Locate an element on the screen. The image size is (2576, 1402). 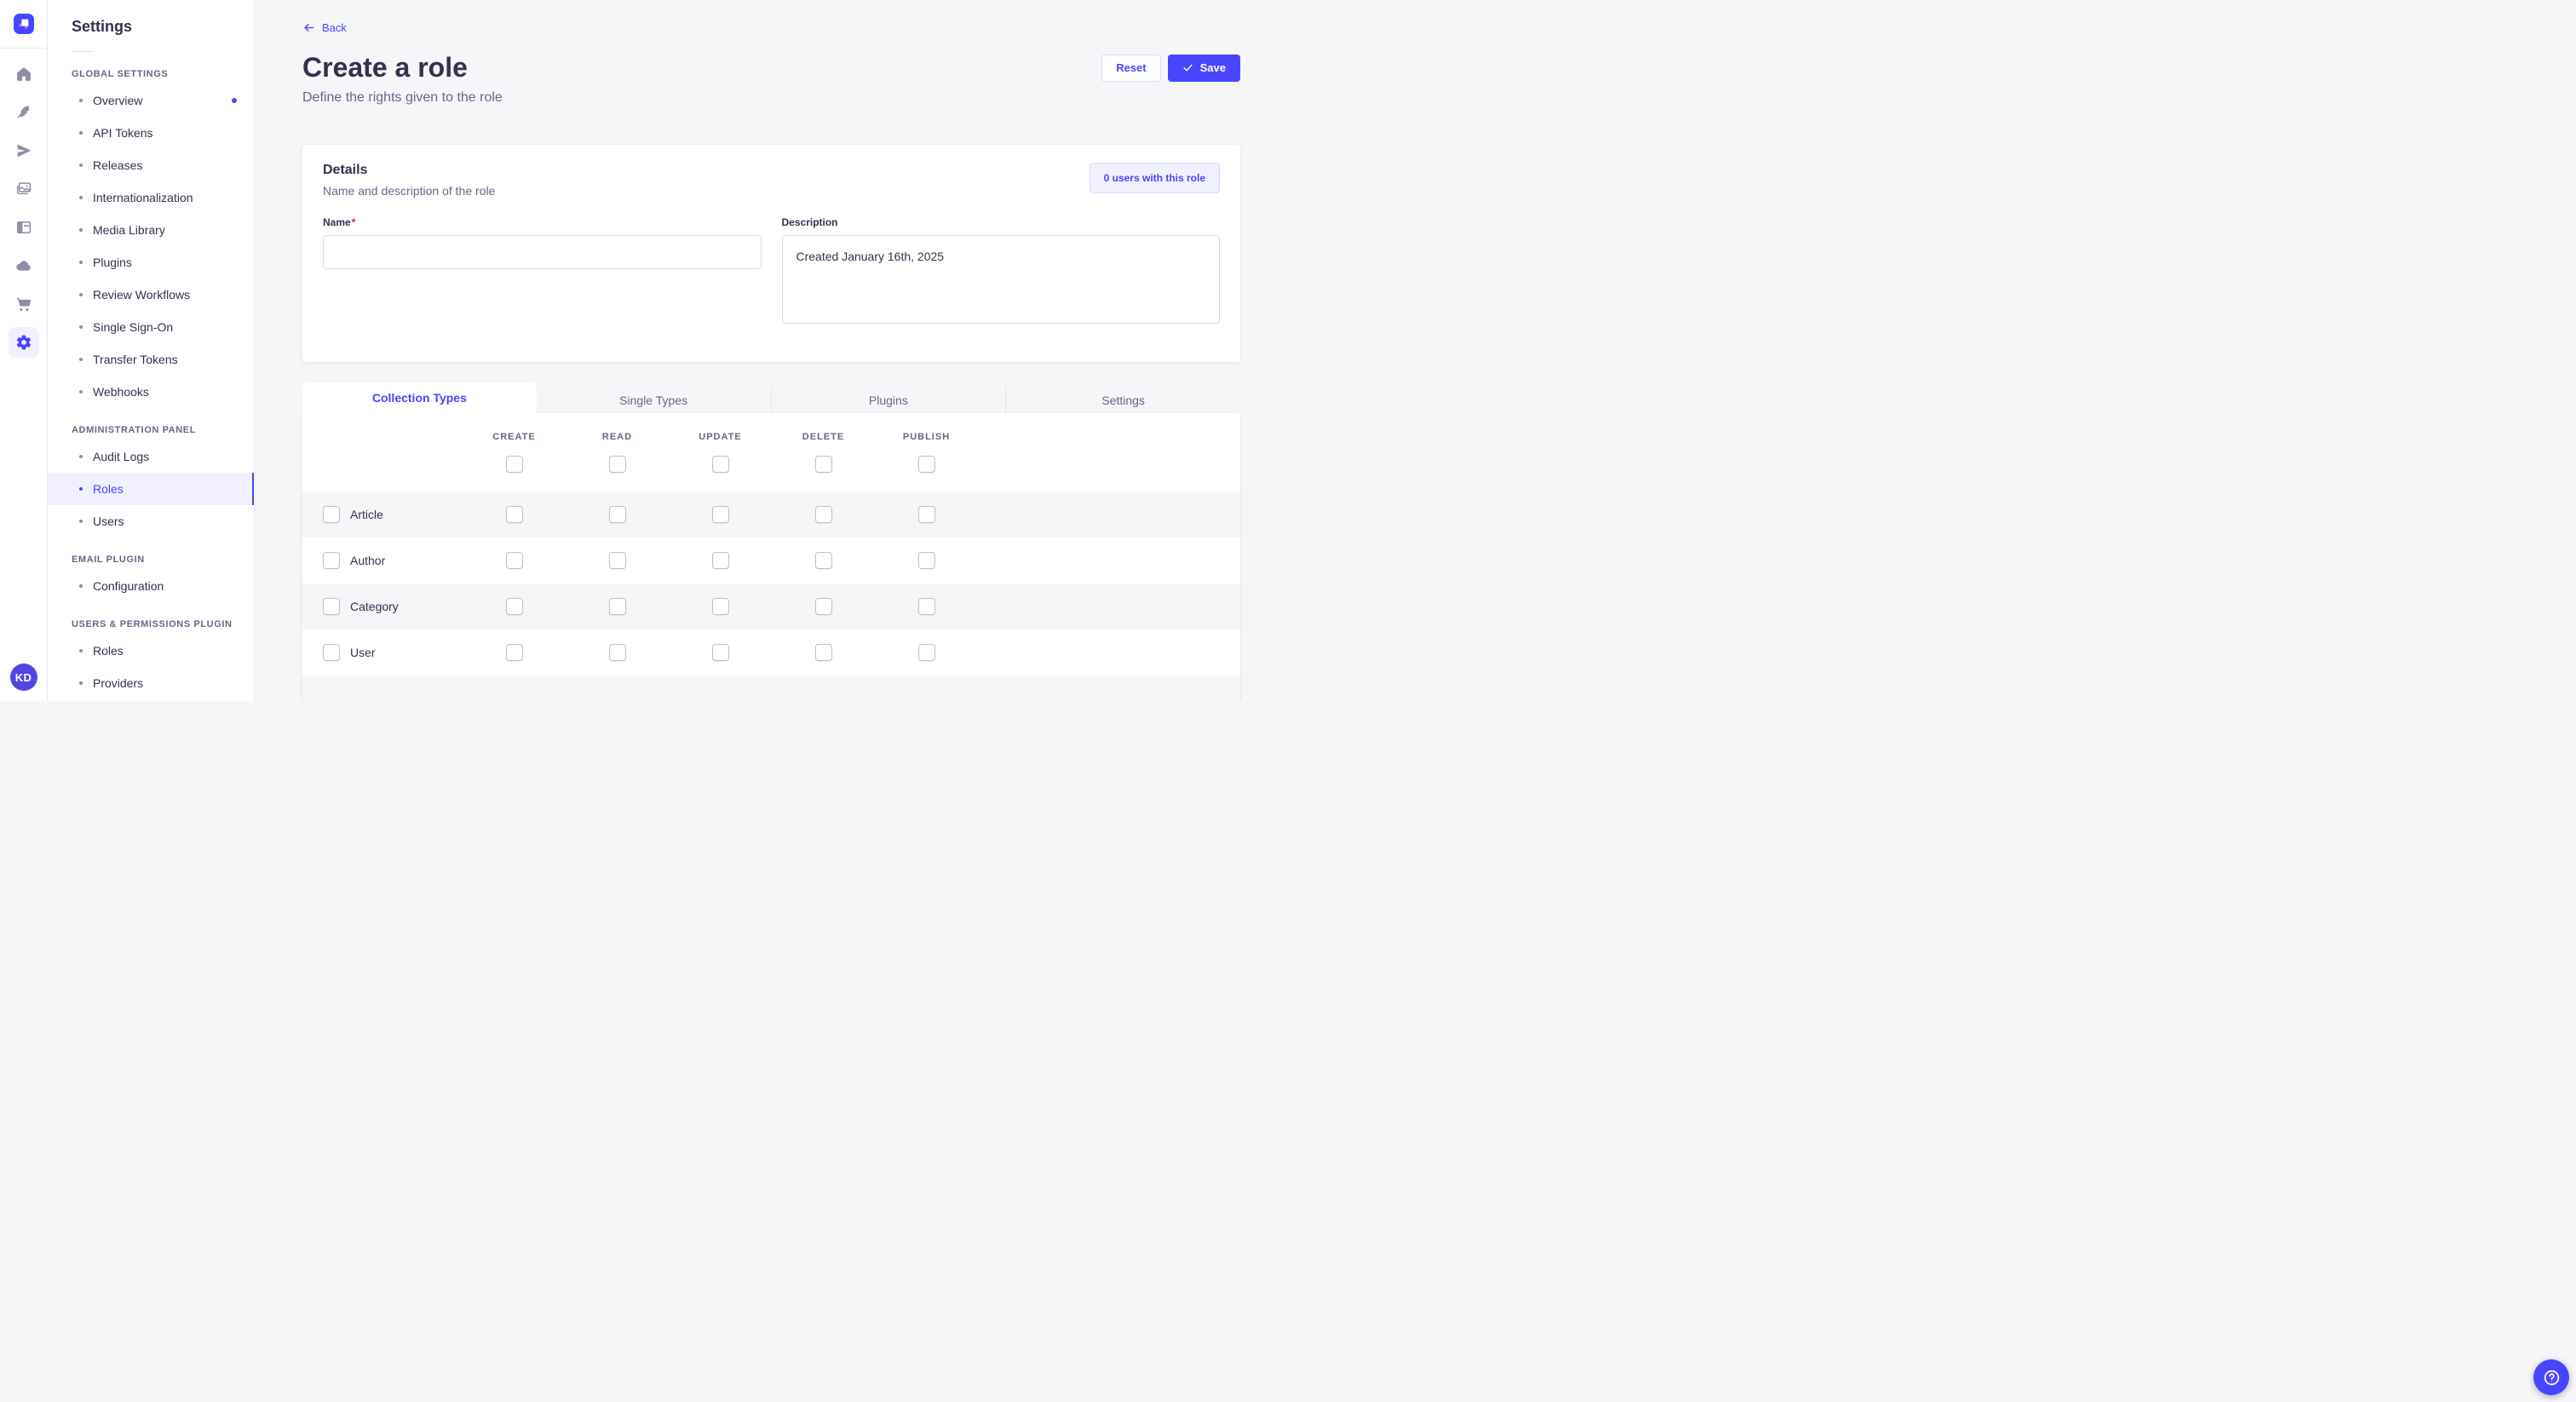
content-manager-icon is located at coordinates (24, 113).